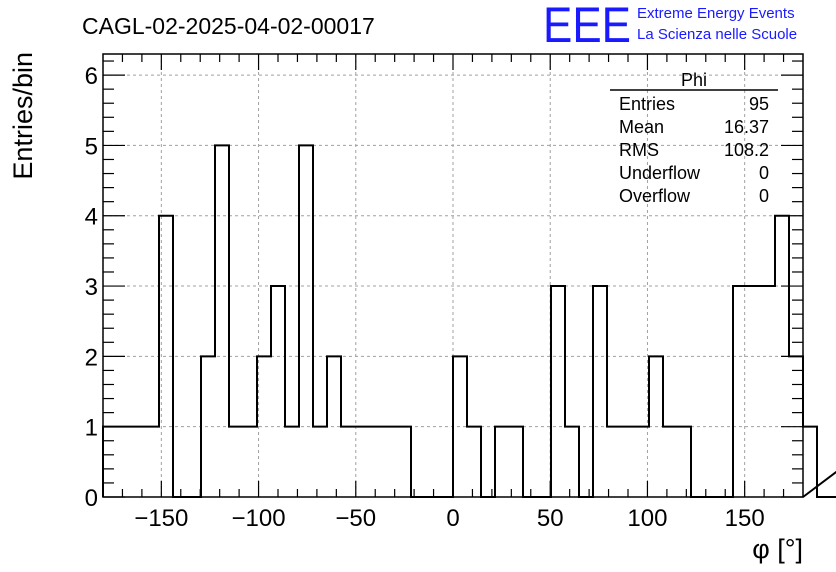  What do you see at coordinates (91, 357) in the screenshot?
I see `y-tick-label: 2` at bounding box center [91, 357].